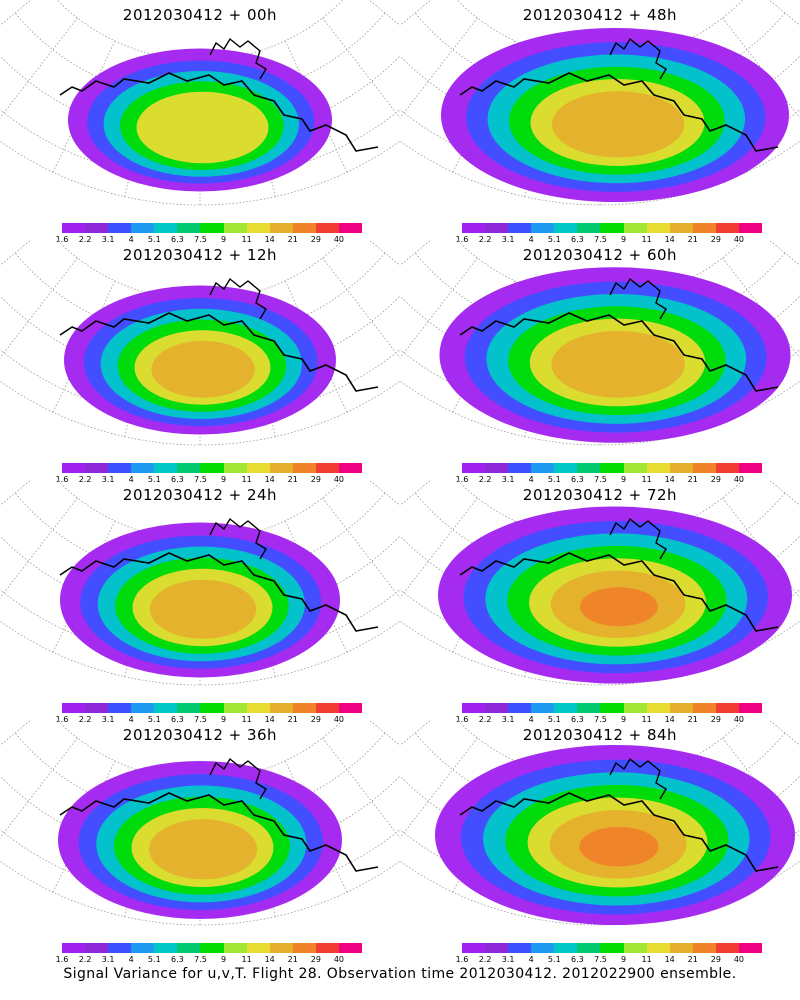 Image resolution: width=800 pixels, height=1000 pixels. What do you see at coordinates (200, 735) in the screenshot?
I see `panel-title: 2012030412 + 36h` at bounding box center [200, 735].